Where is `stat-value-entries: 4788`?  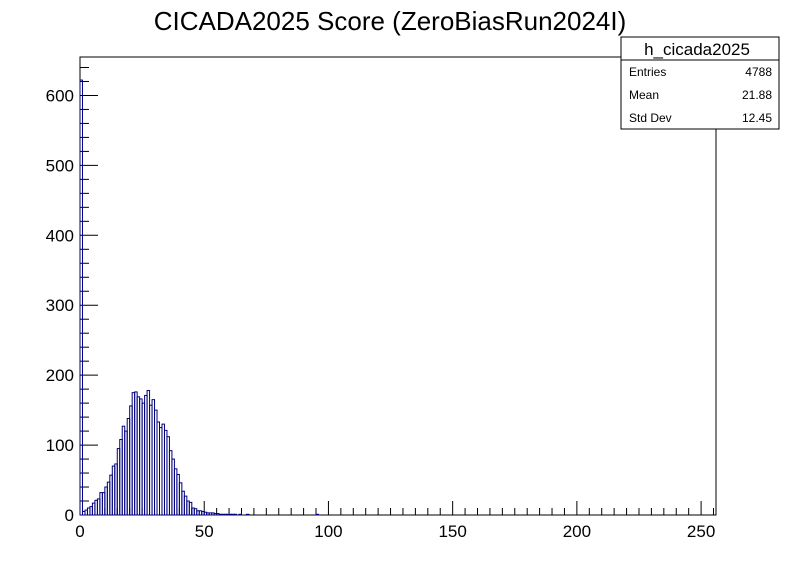 stat-value-entries: 4788 is located at coordinates (758, 72).